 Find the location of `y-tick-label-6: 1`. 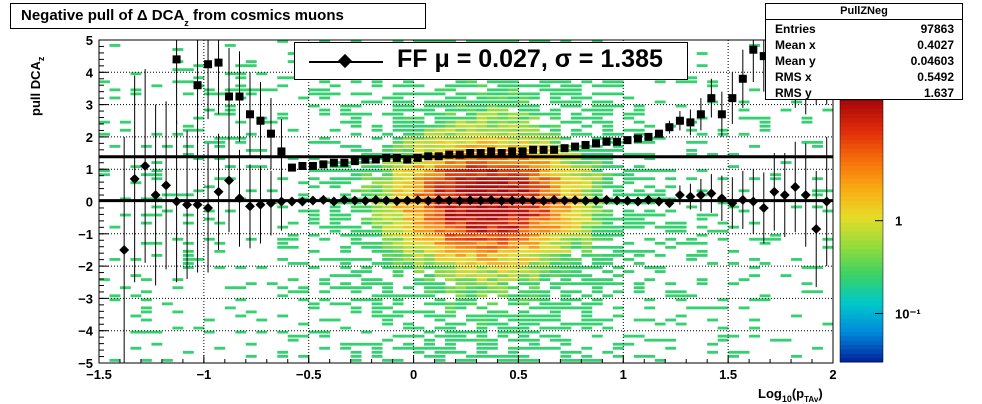

y-tick-label-6: 1 is located at coordinates (89, 169).